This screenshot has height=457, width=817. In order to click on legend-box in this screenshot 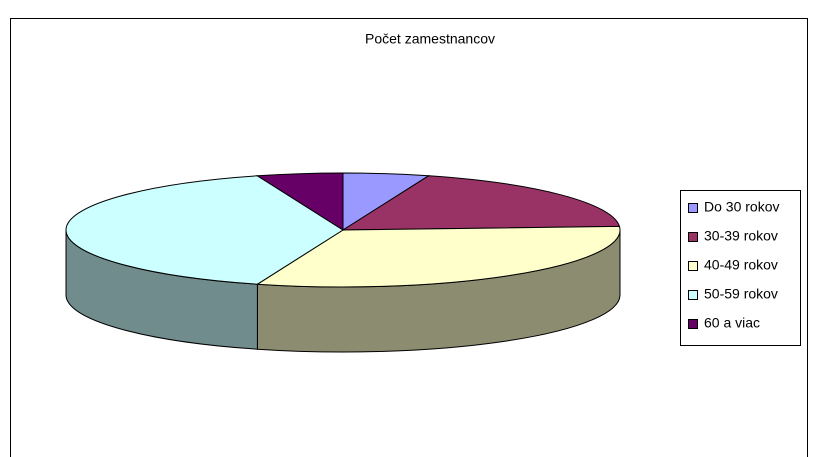, I will do `click(740, 268)`.